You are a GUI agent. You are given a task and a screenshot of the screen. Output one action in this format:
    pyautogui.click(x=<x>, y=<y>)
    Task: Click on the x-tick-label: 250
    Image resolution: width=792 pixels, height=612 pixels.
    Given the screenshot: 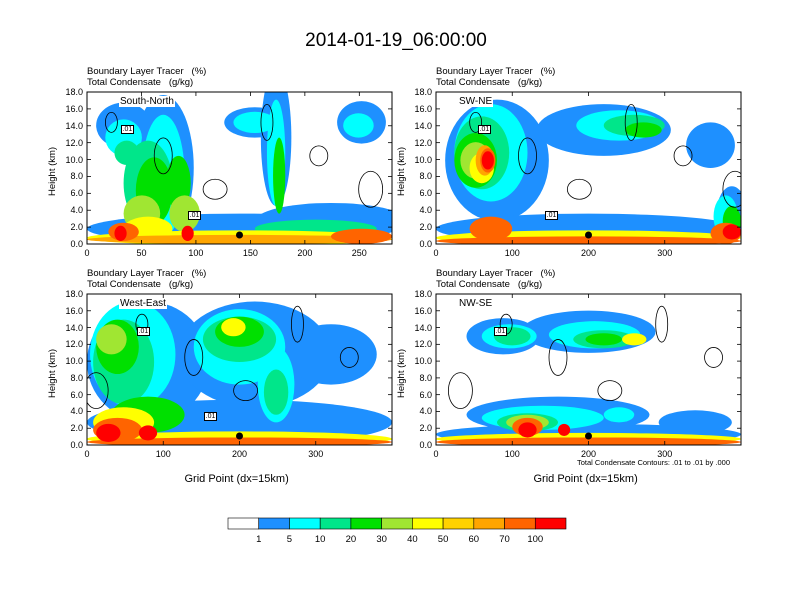 What is the action you would take?
    pyautogui.click(x=359, y=253)
    